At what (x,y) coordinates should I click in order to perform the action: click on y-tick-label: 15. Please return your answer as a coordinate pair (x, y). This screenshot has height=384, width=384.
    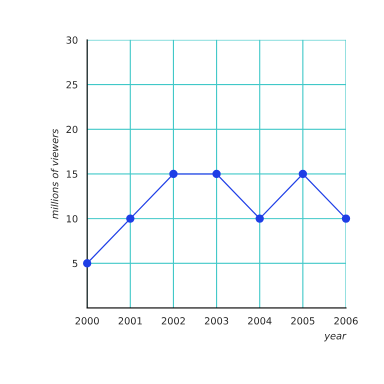
    Looking at the image, I should click on (72, 174).